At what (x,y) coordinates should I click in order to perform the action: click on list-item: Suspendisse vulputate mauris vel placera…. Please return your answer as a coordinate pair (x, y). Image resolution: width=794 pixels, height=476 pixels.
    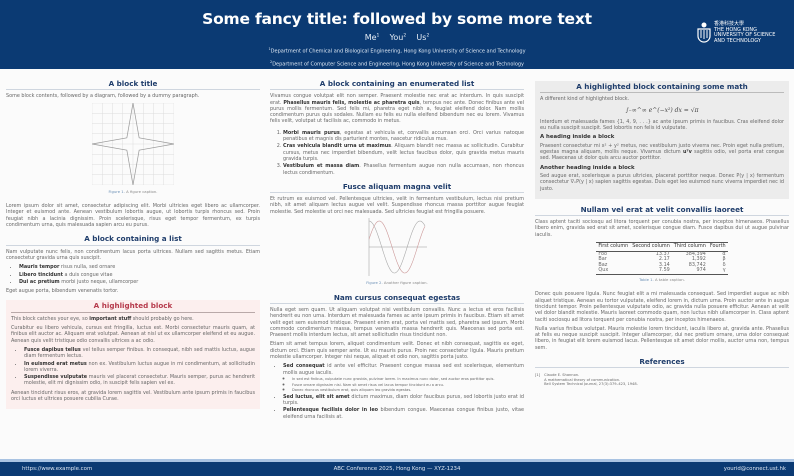
    Looking at the image, I should click on (139, 380).